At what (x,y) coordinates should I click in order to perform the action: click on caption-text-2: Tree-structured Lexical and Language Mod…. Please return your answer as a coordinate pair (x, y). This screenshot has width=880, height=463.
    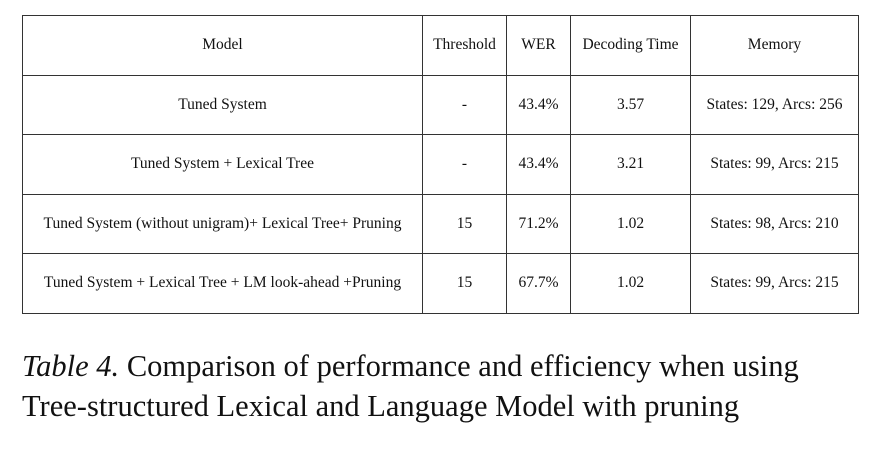
    Looking at the image, I should click on (381, 406).